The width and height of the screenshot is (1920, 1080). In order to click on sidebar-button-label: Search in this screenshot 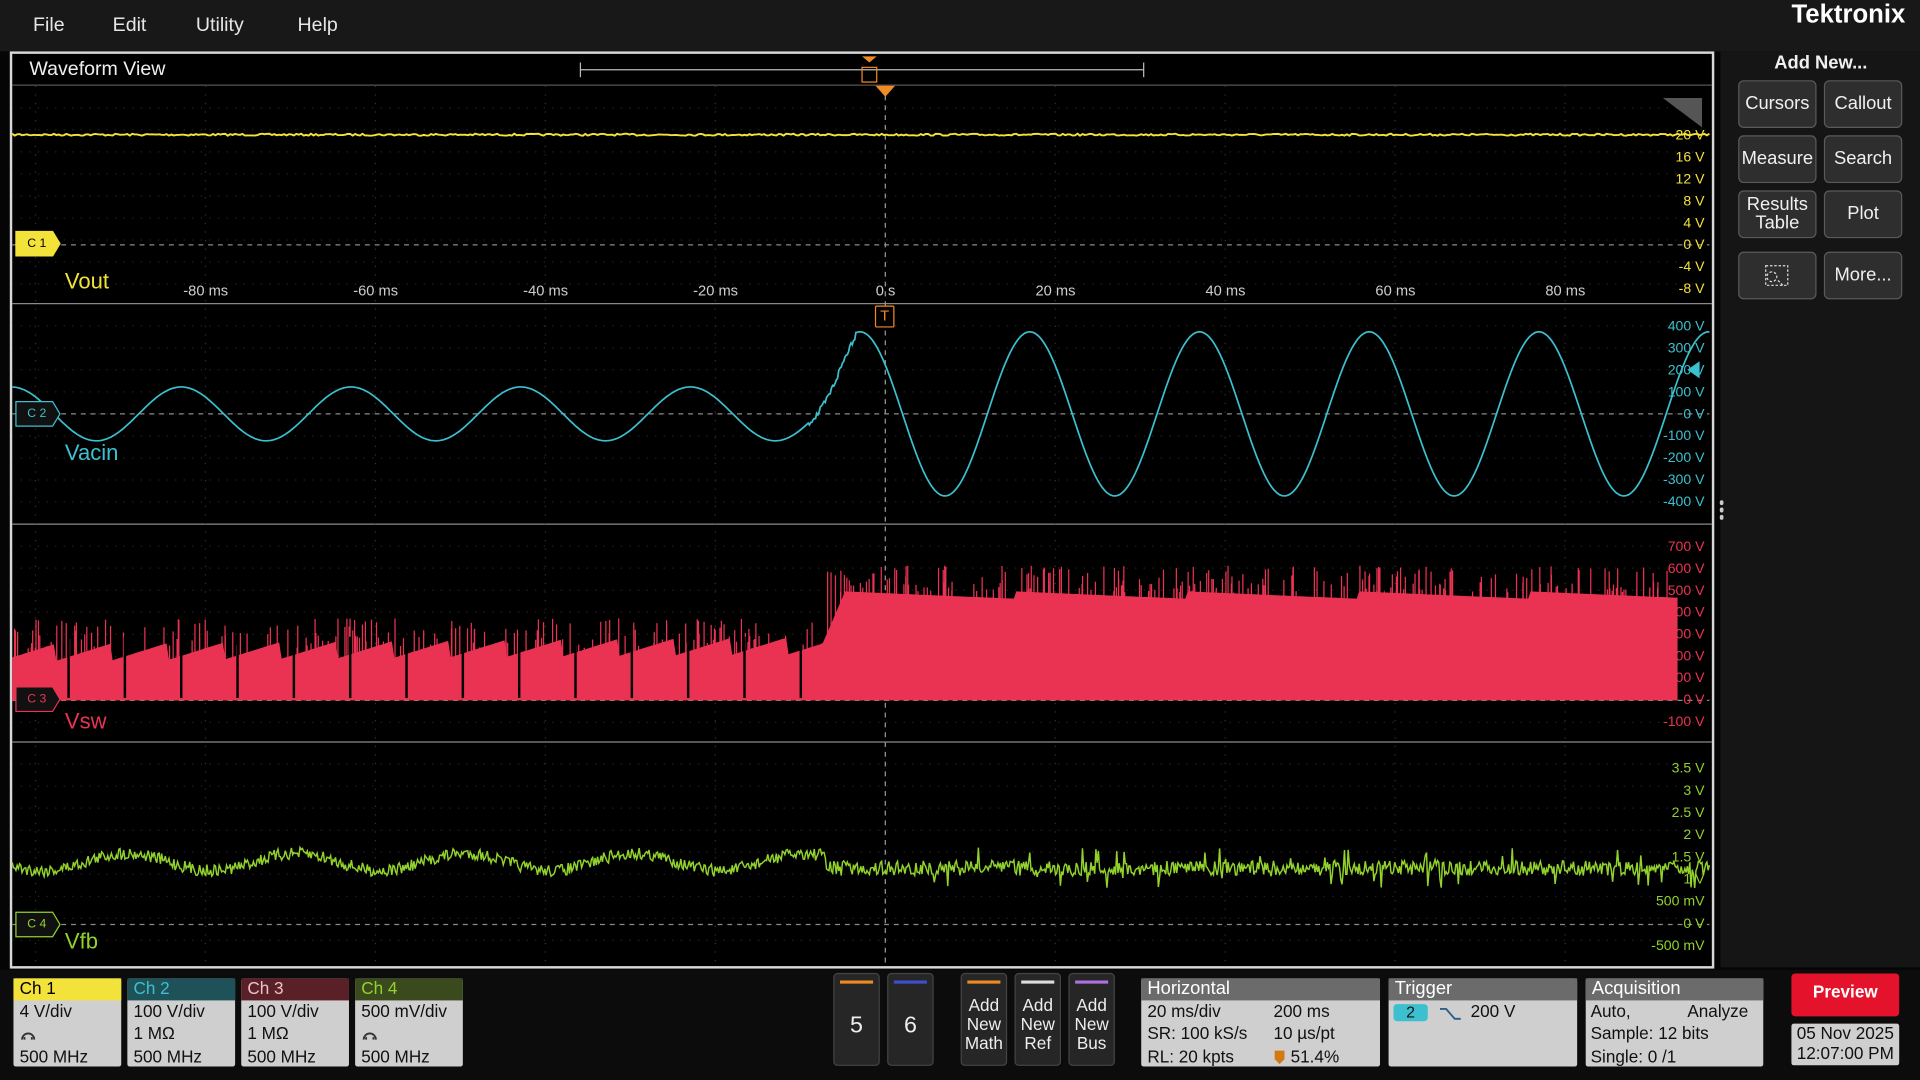, I will do `click(1863, 157)`.